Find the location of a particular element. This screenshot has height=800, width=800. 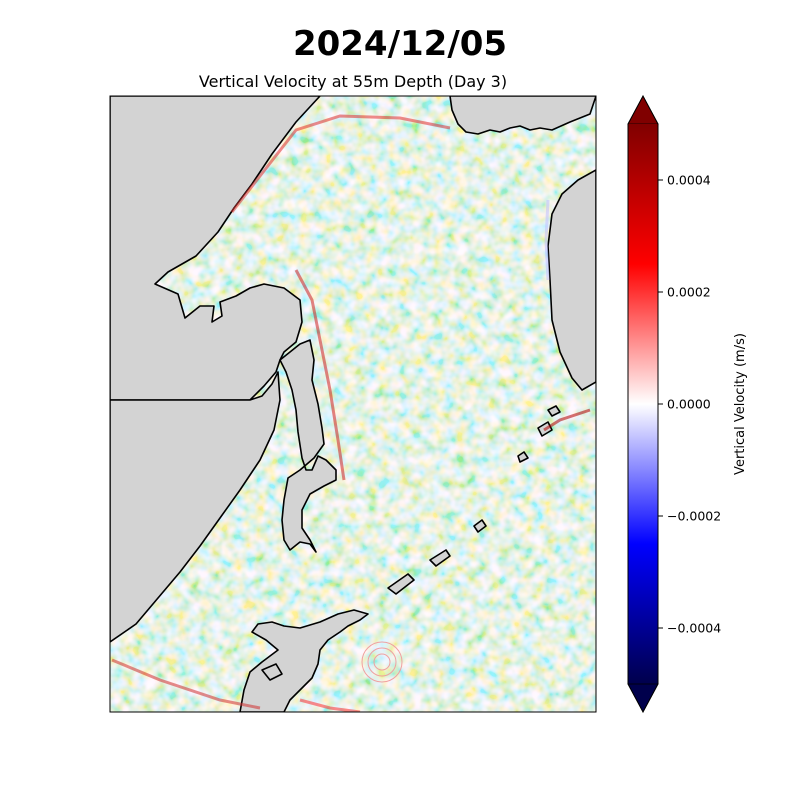

colorbar-extend-bottom is located at coordinates (643, 698).